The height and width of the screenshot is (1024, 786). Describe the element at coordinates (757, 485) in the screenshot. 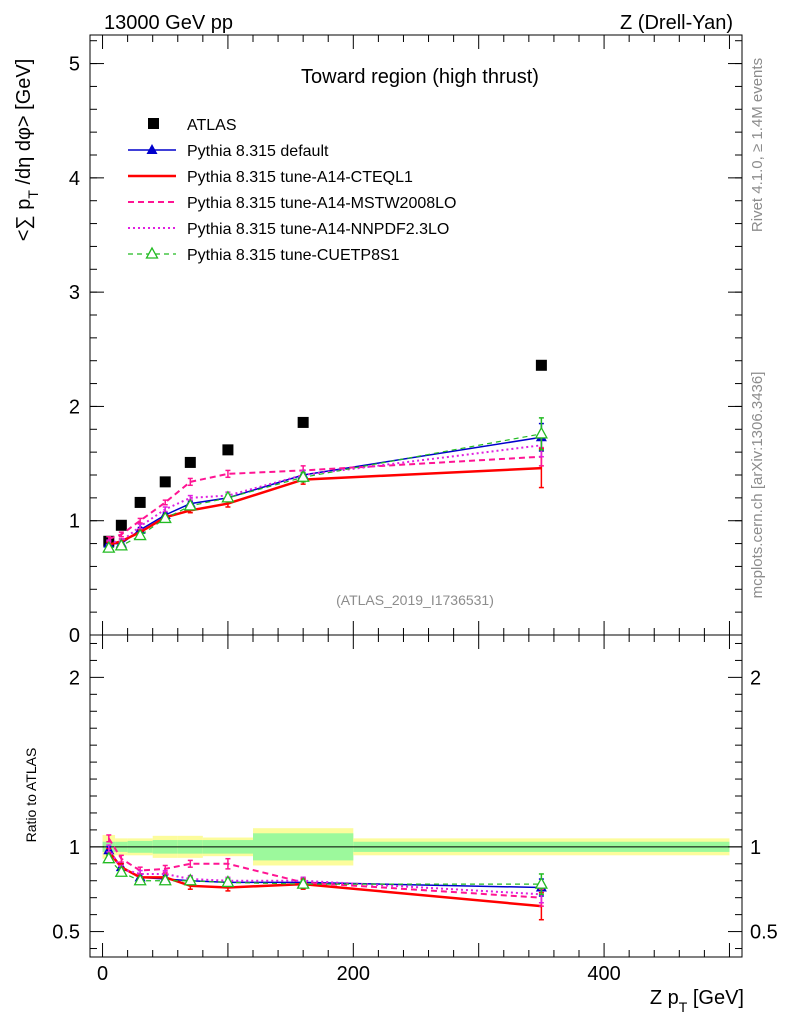

I see `mcplots-source-label: mcplots.cern.ch [arXiv:1306.3436]` at that location.